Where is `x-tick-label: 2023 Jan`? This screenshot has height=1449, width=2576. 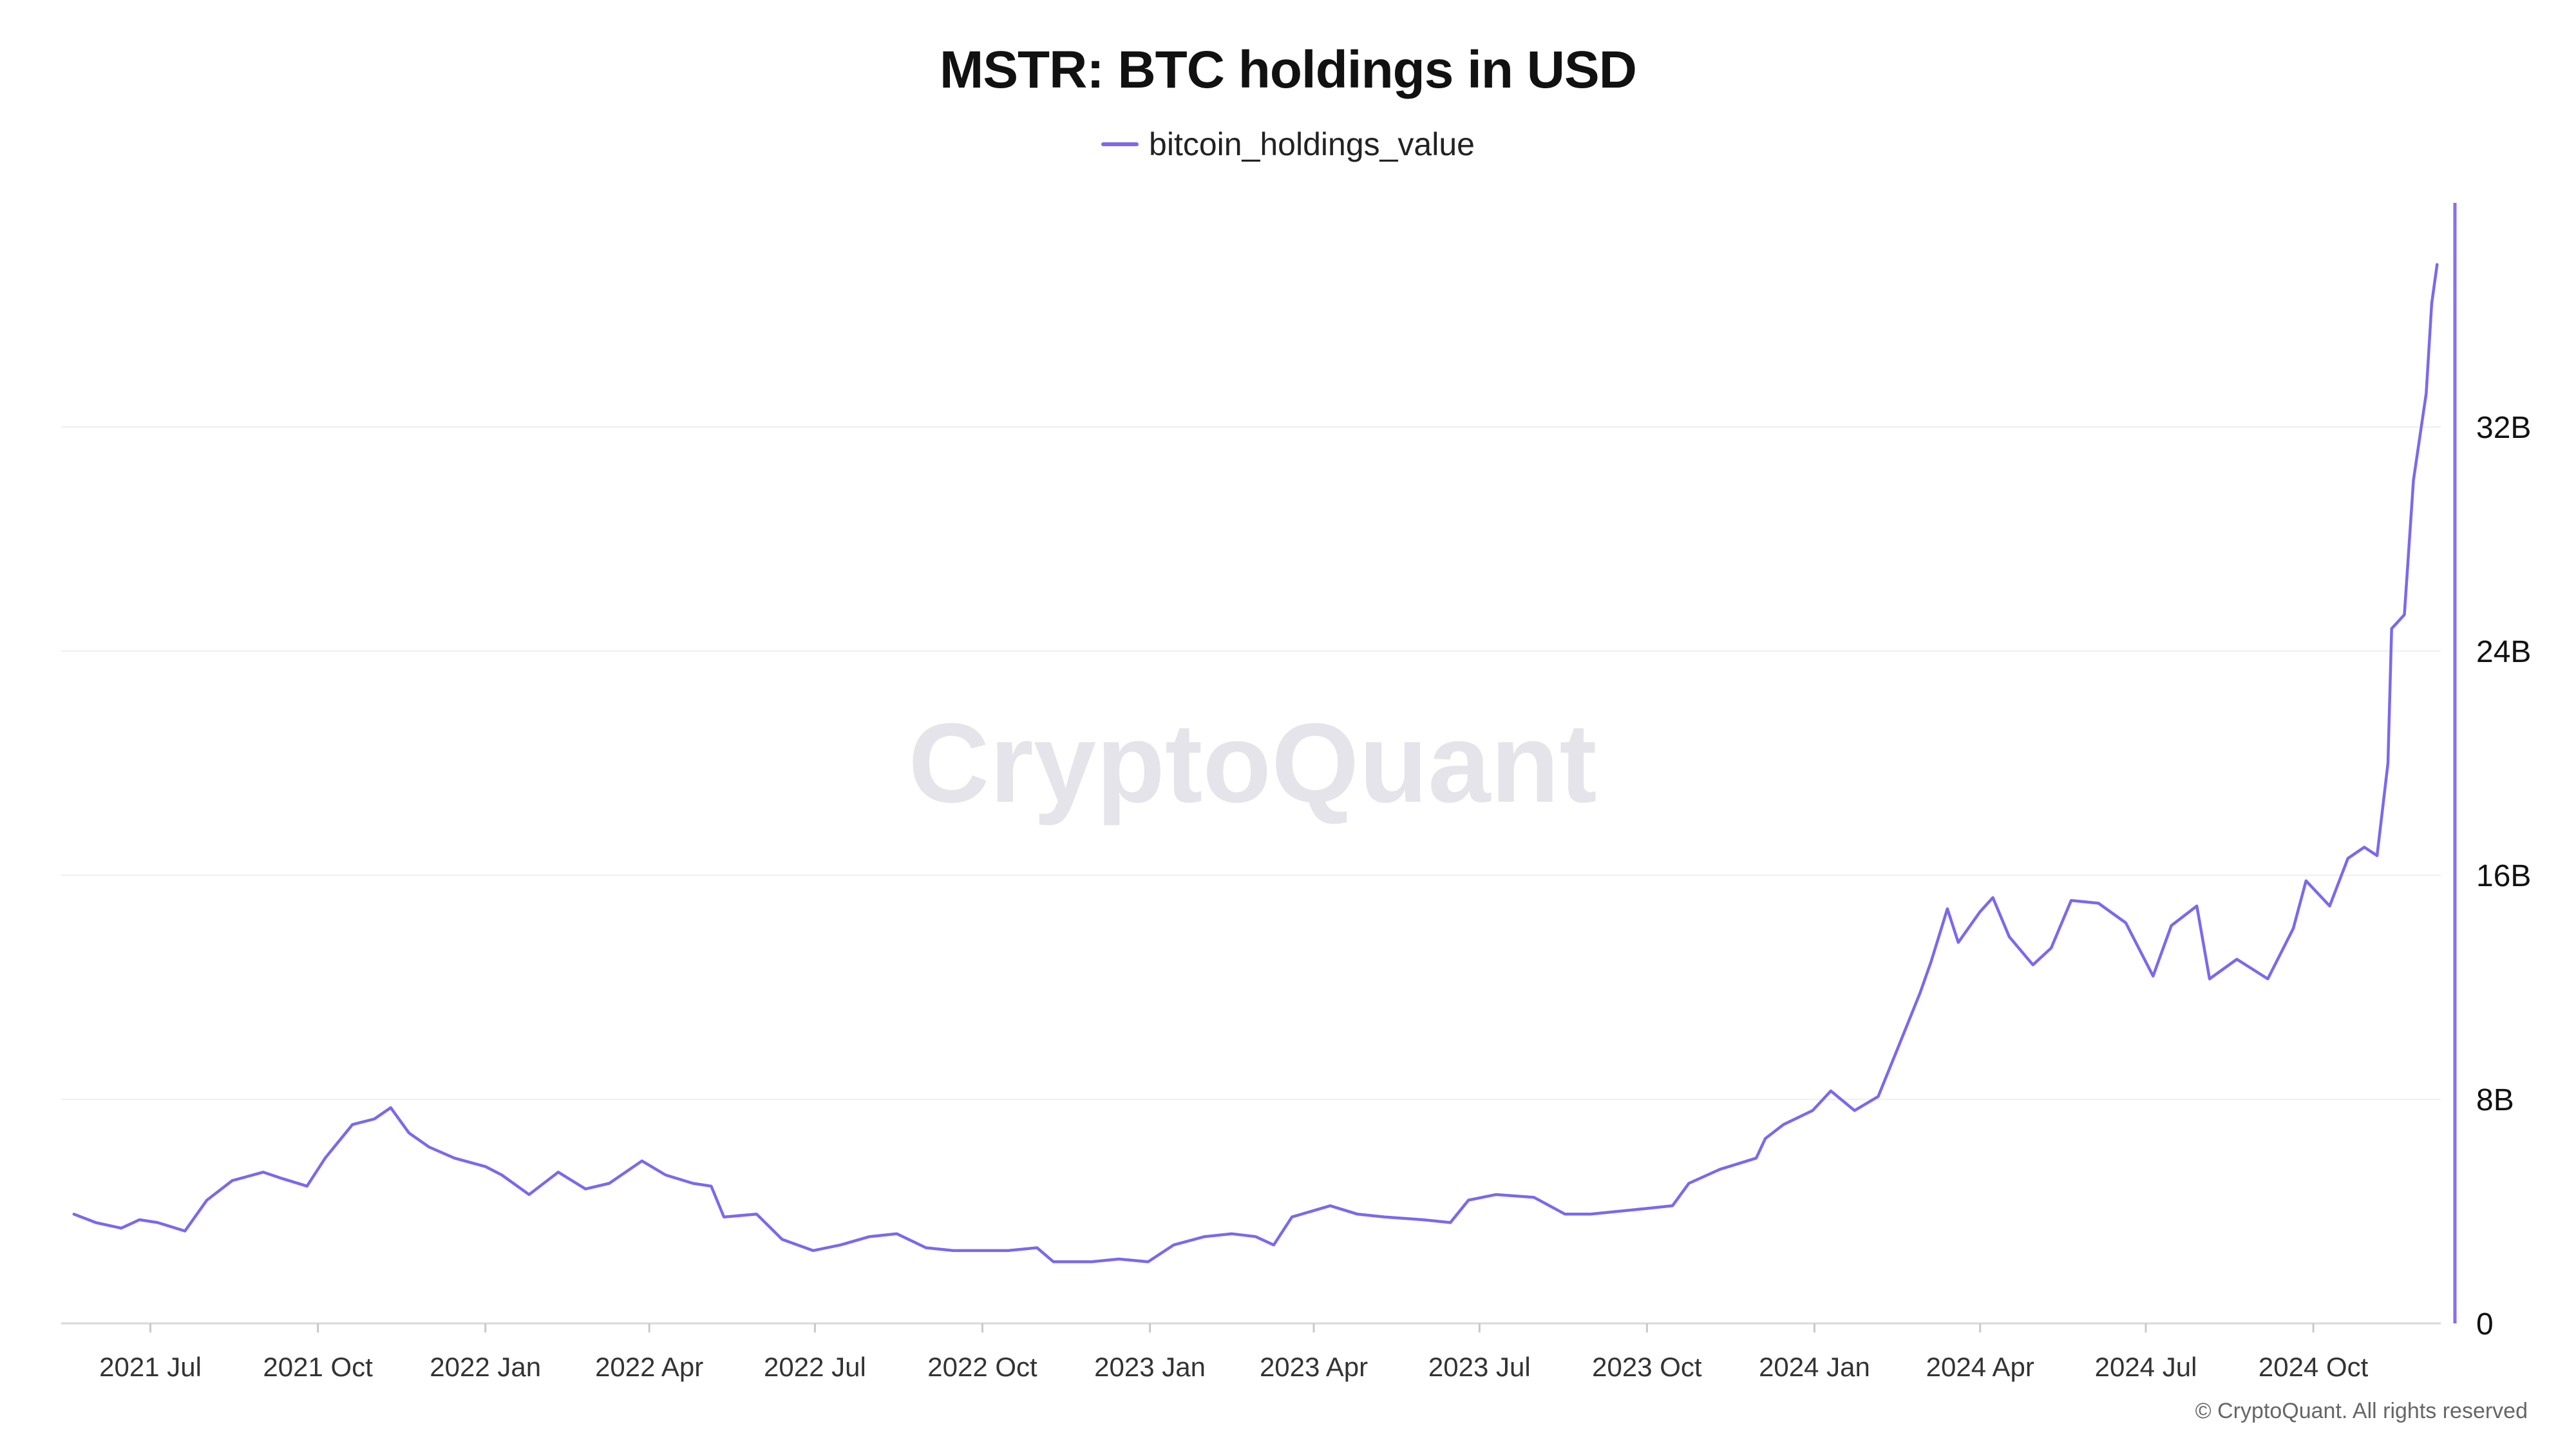 x-tick-label: 2023 Jan is located at coordinates (1150, 1367).